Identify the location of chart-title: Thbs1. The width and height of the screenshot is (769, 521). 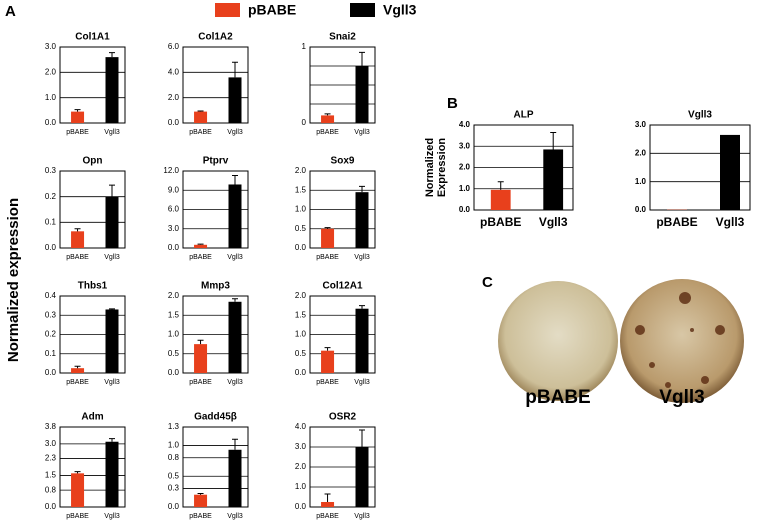
(93, 286).